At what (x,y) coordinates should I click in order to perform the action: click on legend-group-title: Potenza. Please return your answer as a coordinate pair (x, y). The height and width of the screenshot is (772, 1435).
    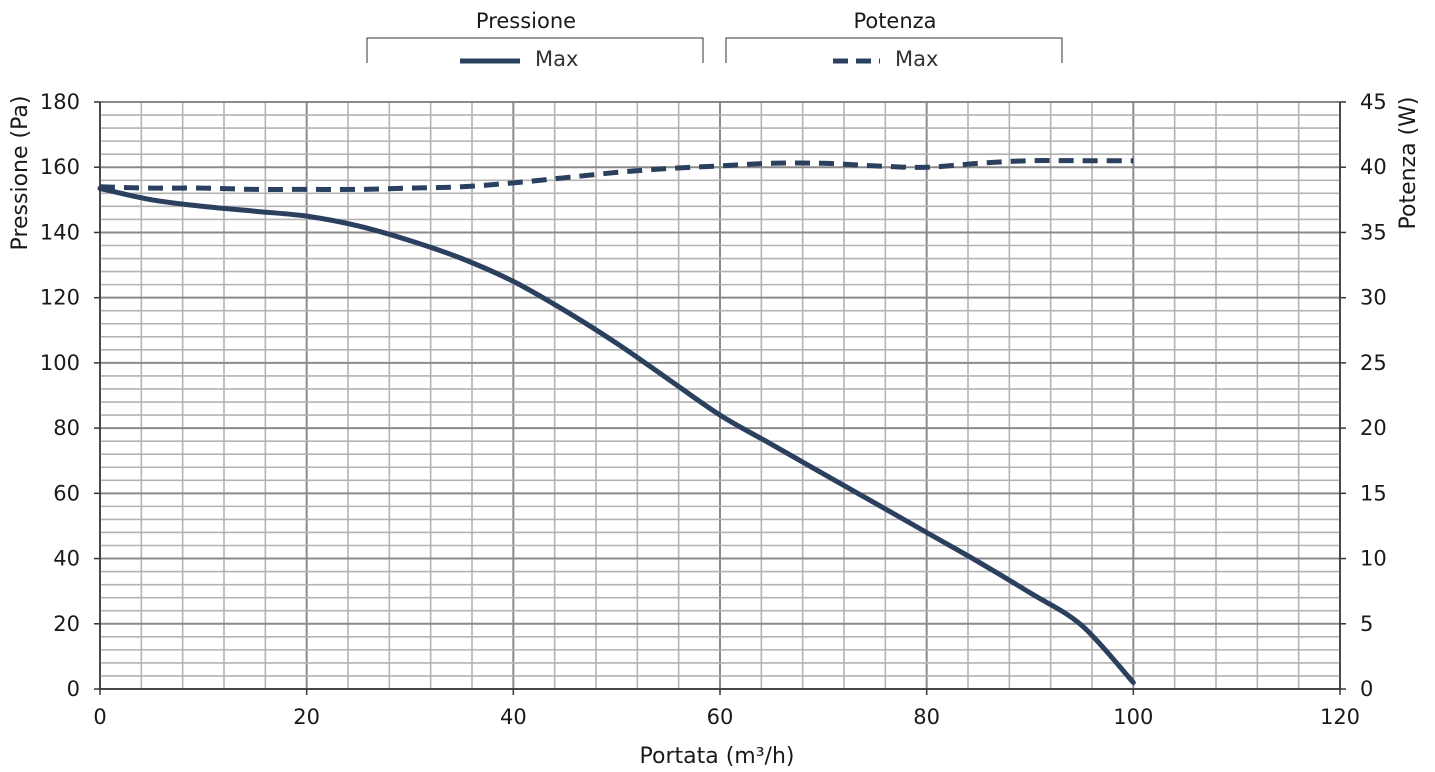
    Looking at the image, I should click on (894, 21).